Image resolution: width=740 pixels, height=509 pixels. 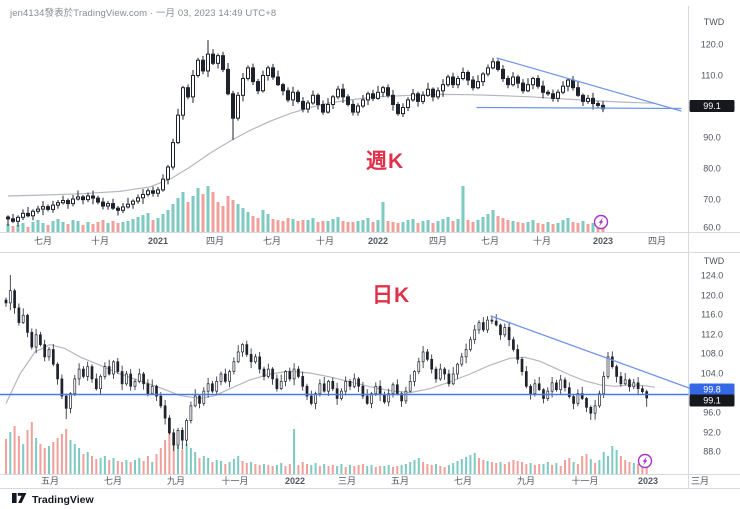 I want to click on time-tick-label: 十一月, so click(x=584, y=480).